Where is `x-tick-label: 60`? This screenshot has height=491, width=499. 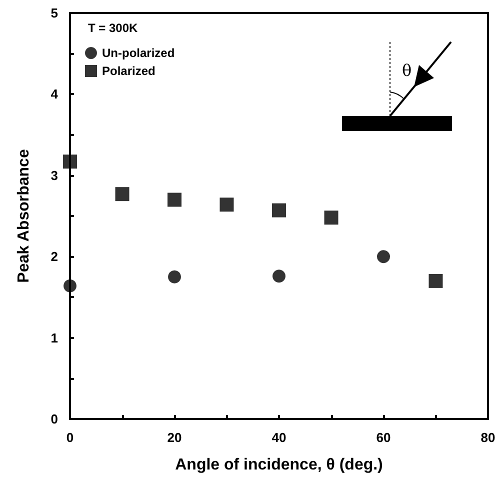
x-tick-label: 60 is located at coordinates (383, 437).